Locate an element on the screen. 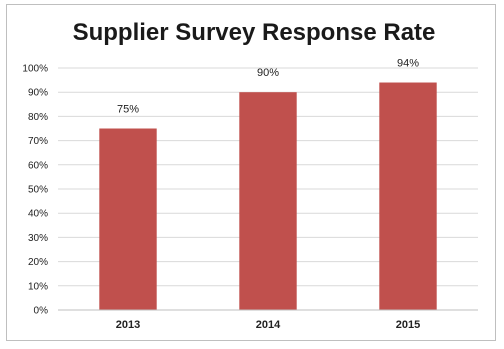 The image size is (504, 349). y-tick-label: 40% is located at coordinates (38, 214).